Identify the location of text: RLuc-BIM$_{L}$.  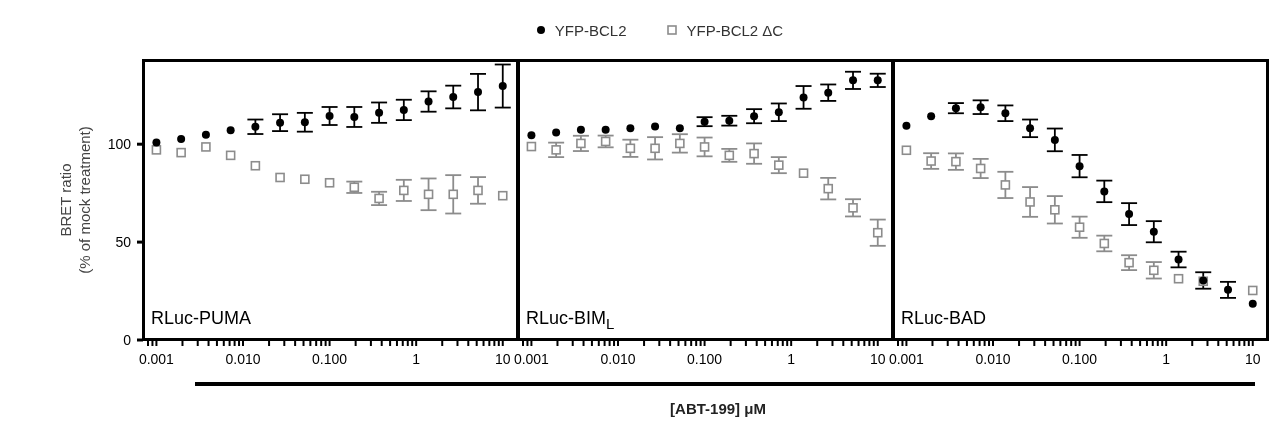
(570, 320).